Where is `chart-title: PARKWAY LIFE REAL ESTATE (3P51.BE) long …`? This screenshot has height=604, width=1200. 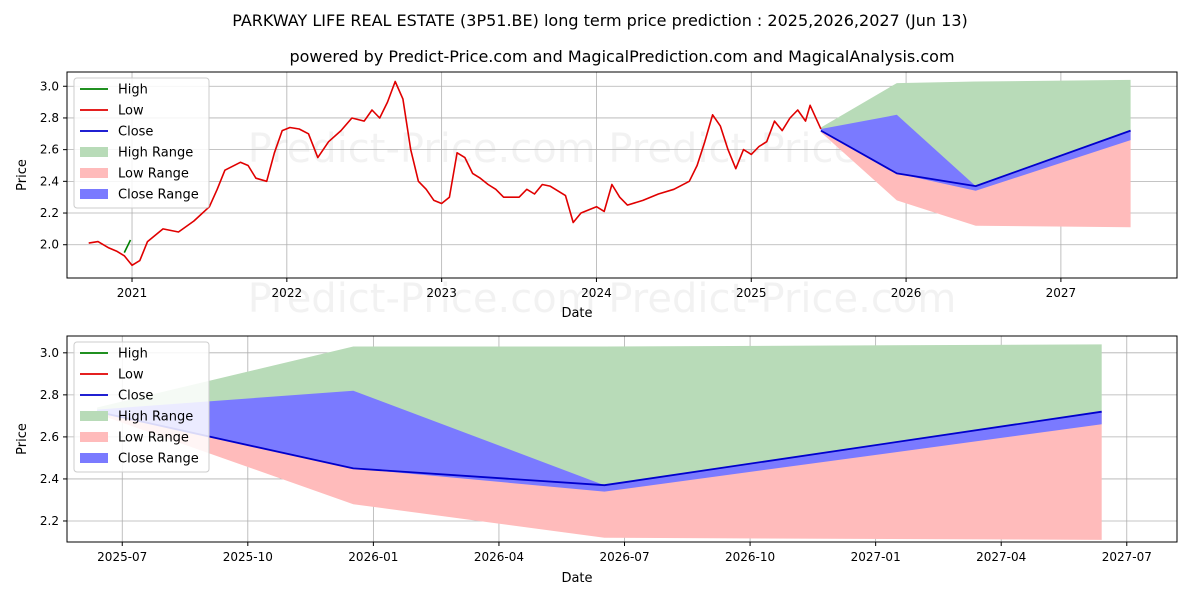 chart-title: PARKWAY LIFE REAL ESTATE (3P51.BE) long … is located at coordinates (600, 20).